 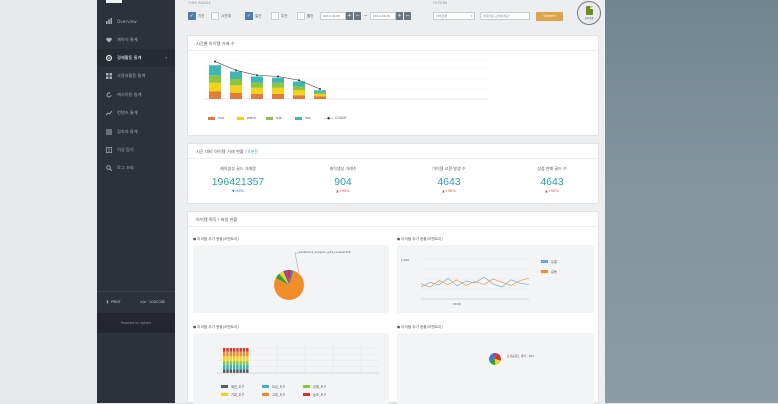 I want to click on sidebar-item: 계약이 통계, so click(x=136, y=39).